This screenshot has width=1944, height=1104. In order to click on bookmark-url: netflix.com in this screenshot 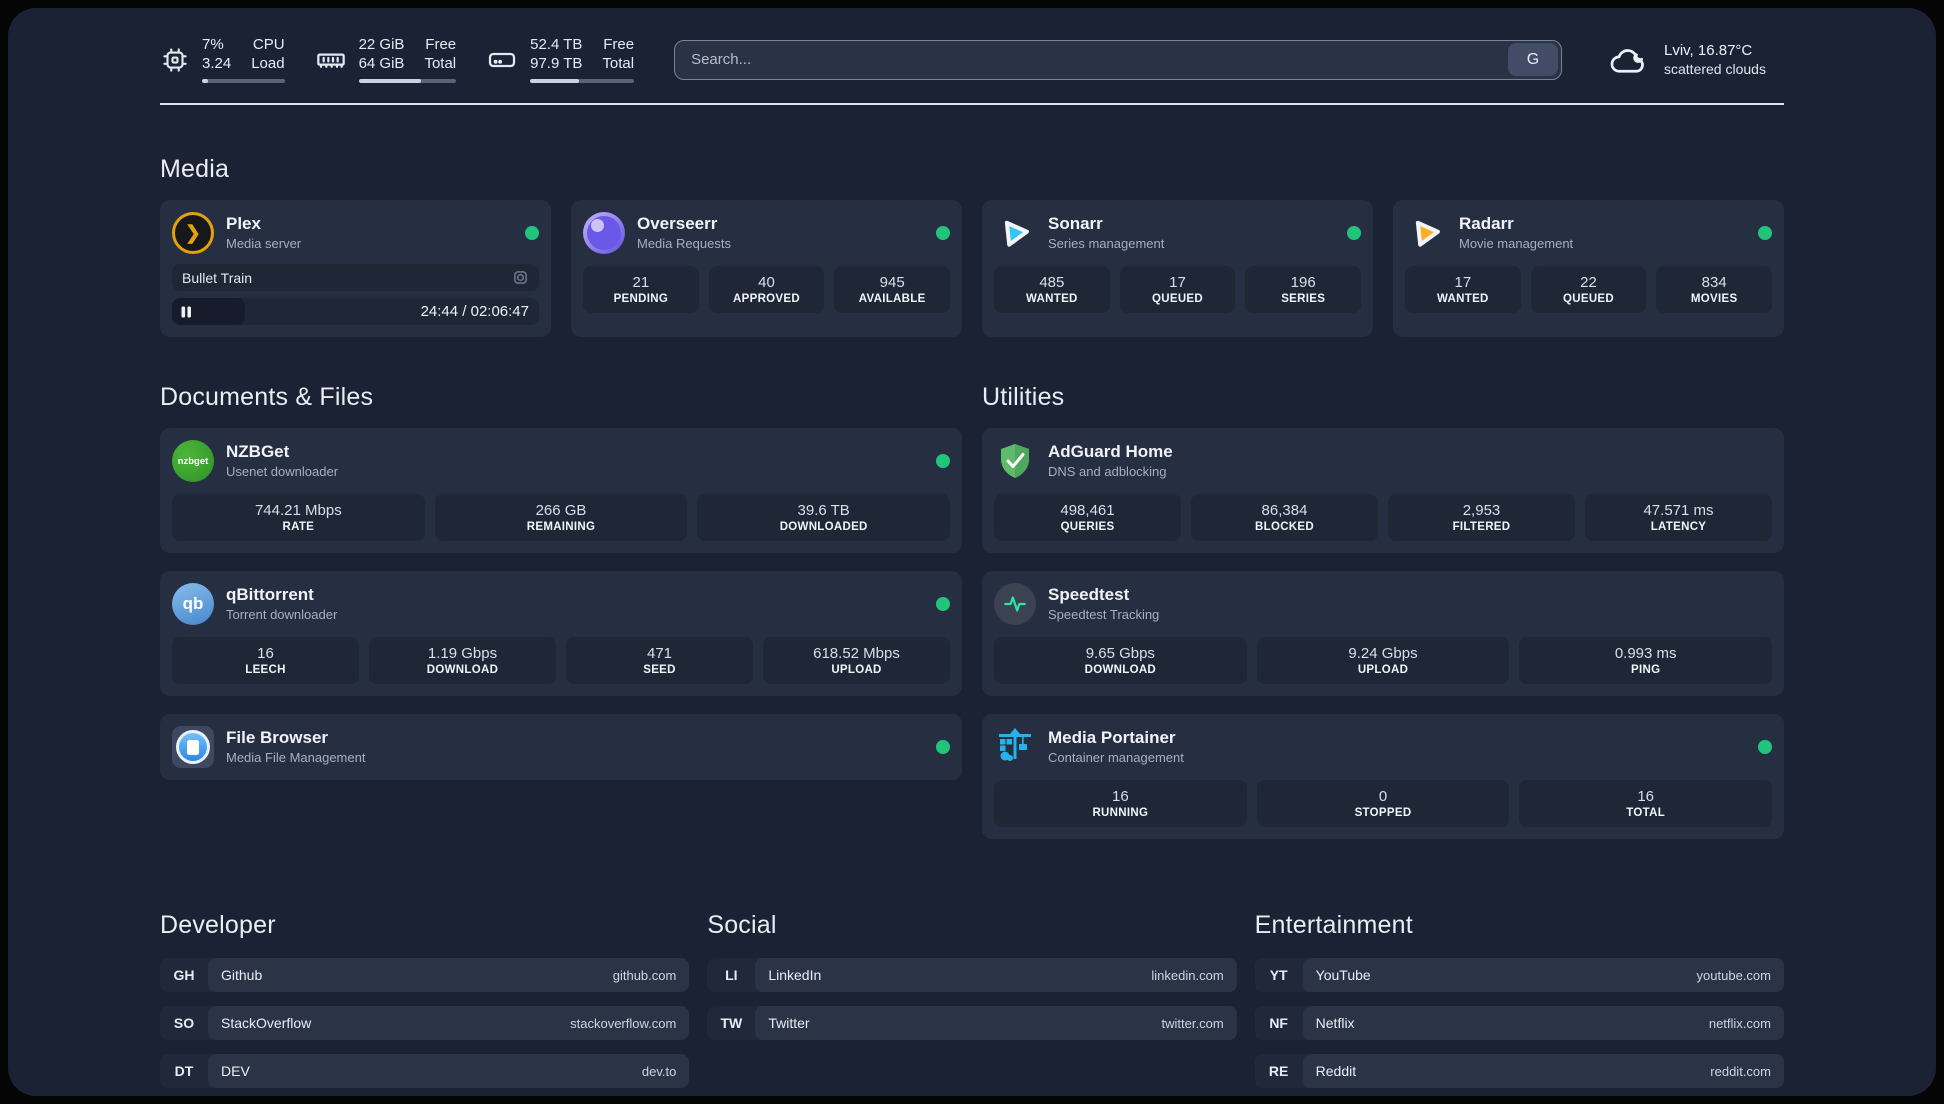, I will do `click(1739, 1023)`.